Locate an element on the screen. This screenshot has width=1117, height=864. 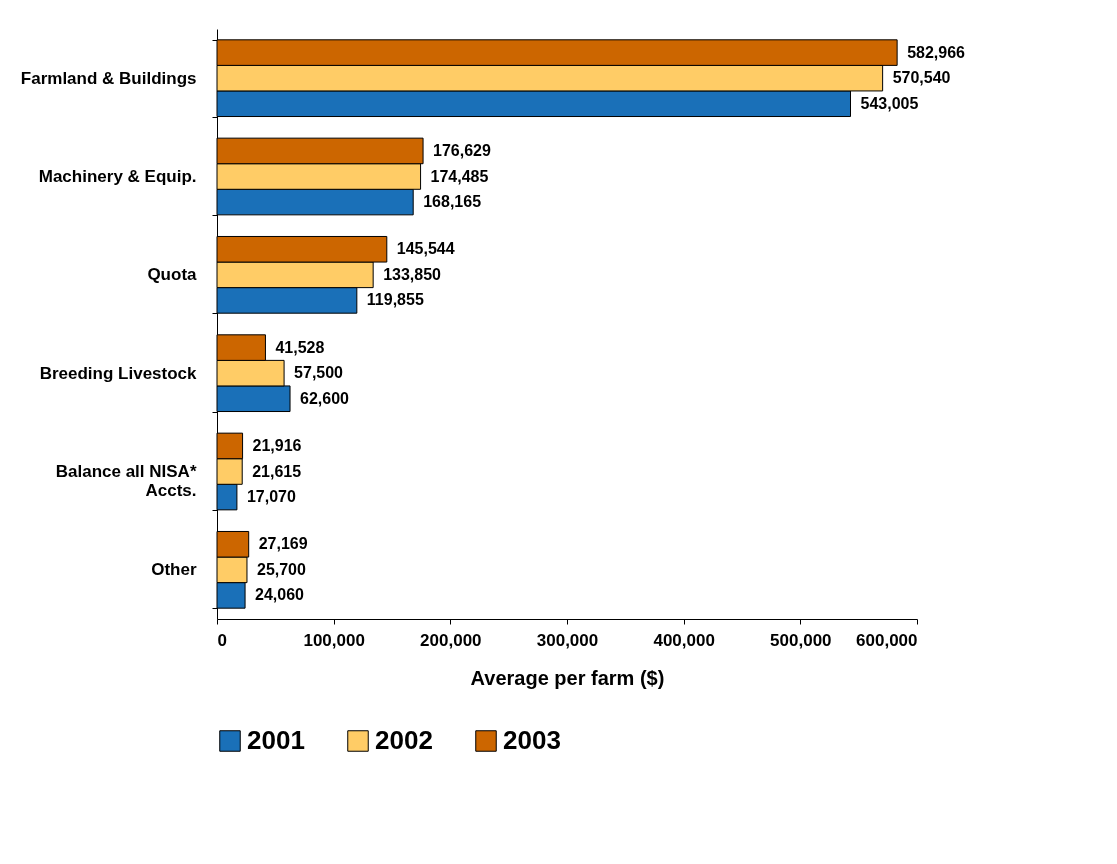
data-label: 174,485 is located at coordinates (459, 176).